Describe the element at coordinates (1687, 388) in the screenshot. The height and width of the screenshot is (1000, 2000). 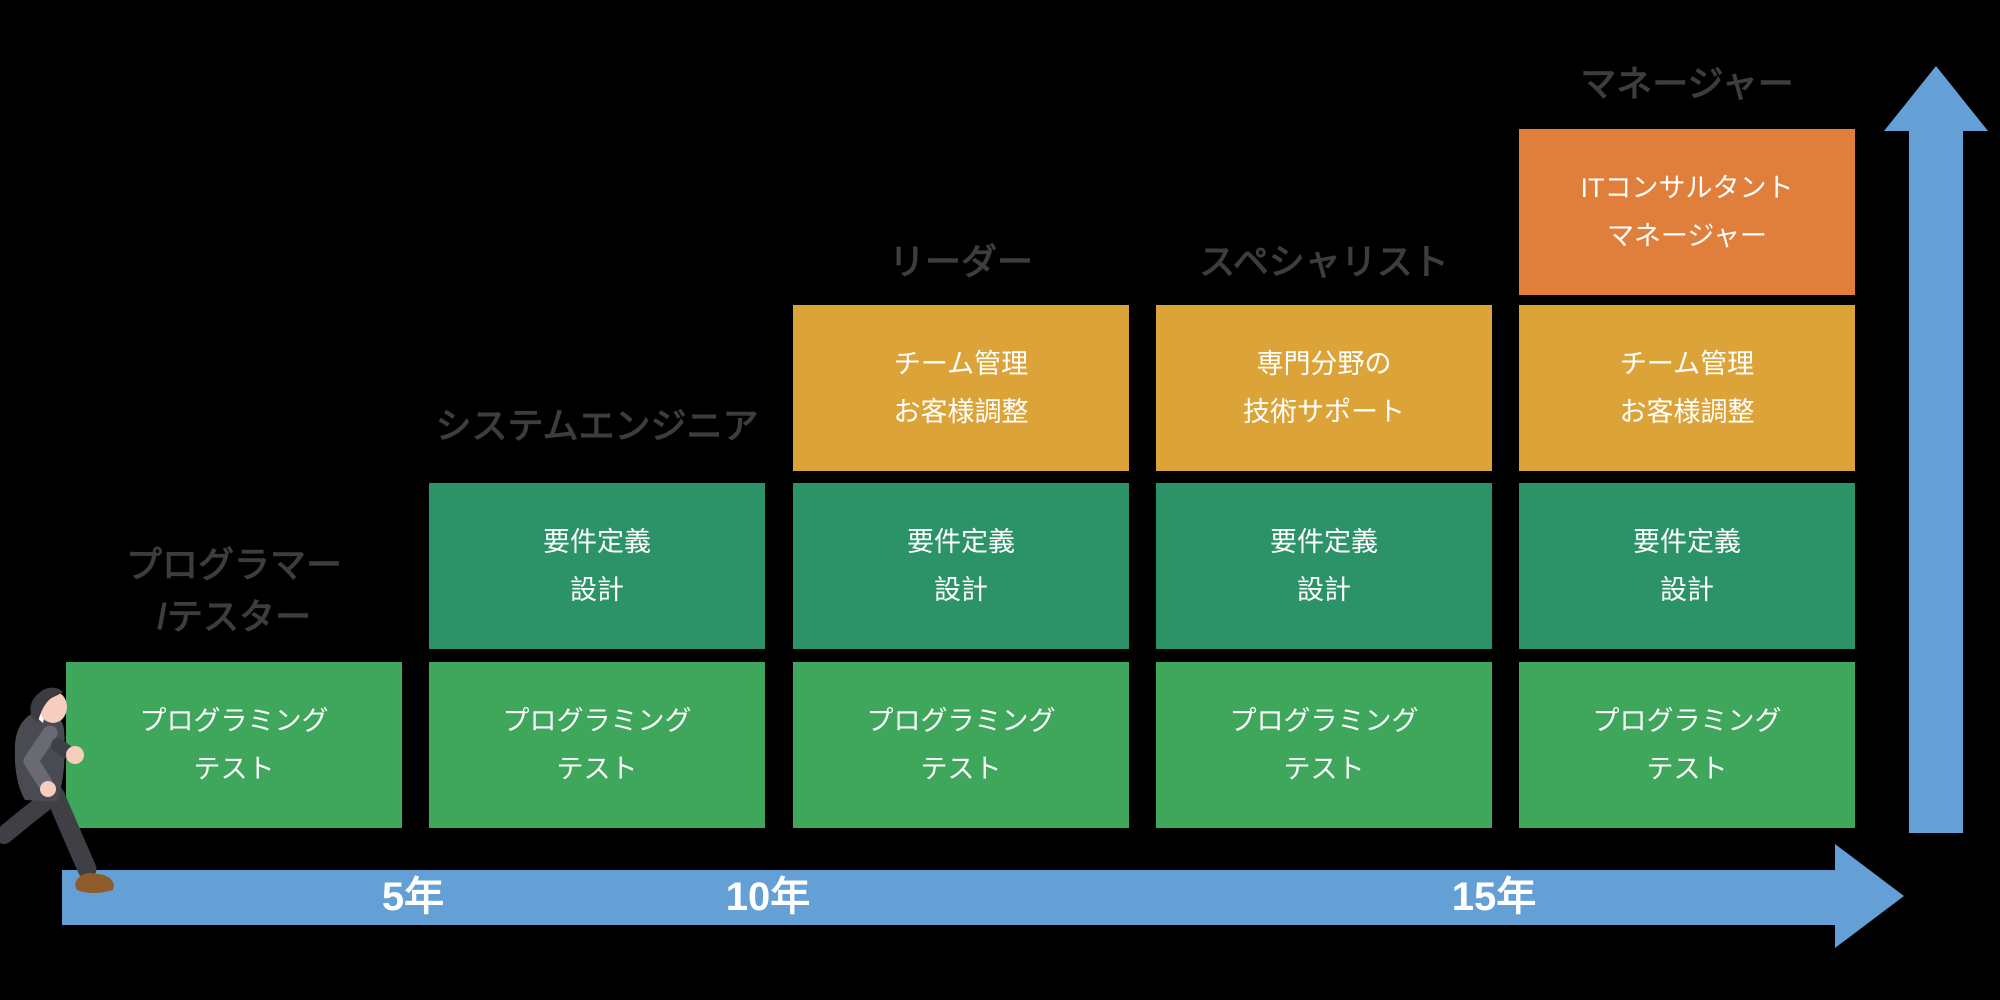
I see `col5-block-team-management: チーム管理 お客様調整` at that location.